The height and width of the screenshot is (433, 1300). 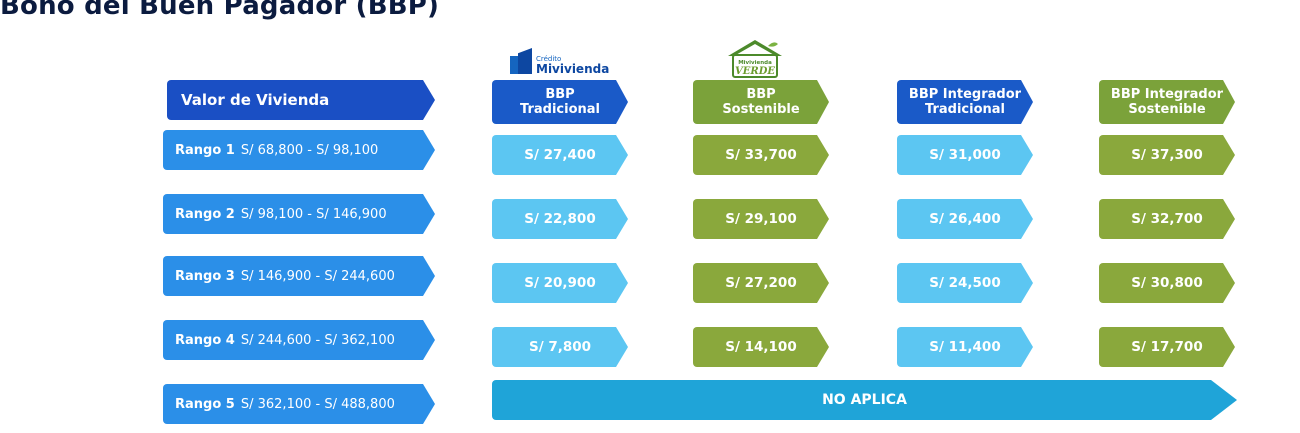 I want to click on house-icon, so click(x=521, y=61).